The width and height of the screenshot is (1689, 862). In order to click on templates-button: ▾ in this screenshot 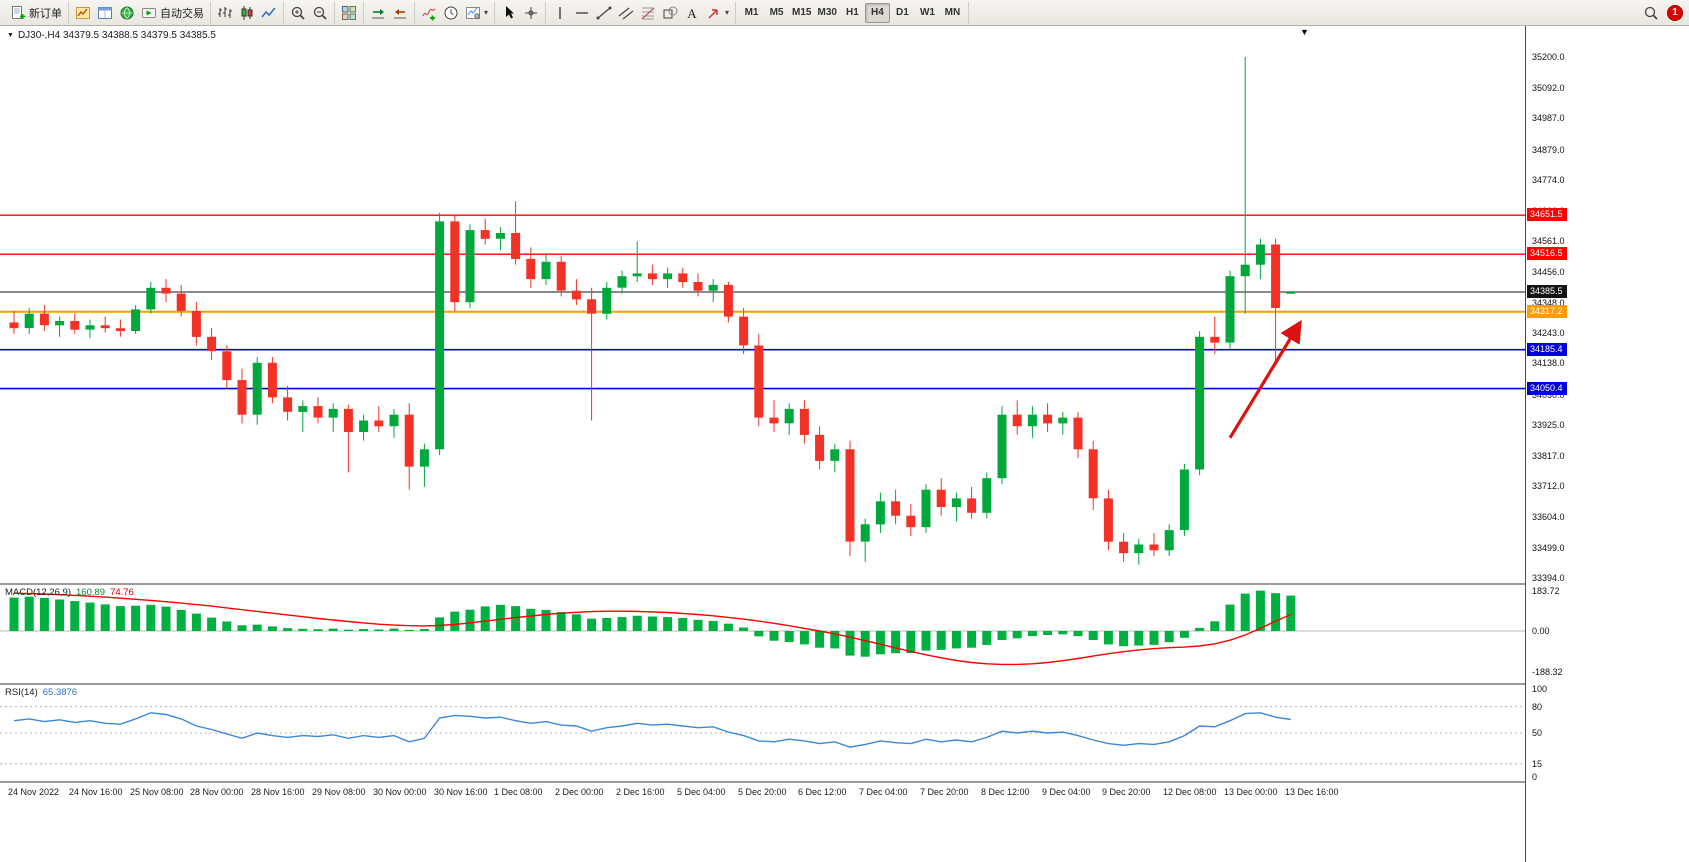, I will do `click(476, 13)`.